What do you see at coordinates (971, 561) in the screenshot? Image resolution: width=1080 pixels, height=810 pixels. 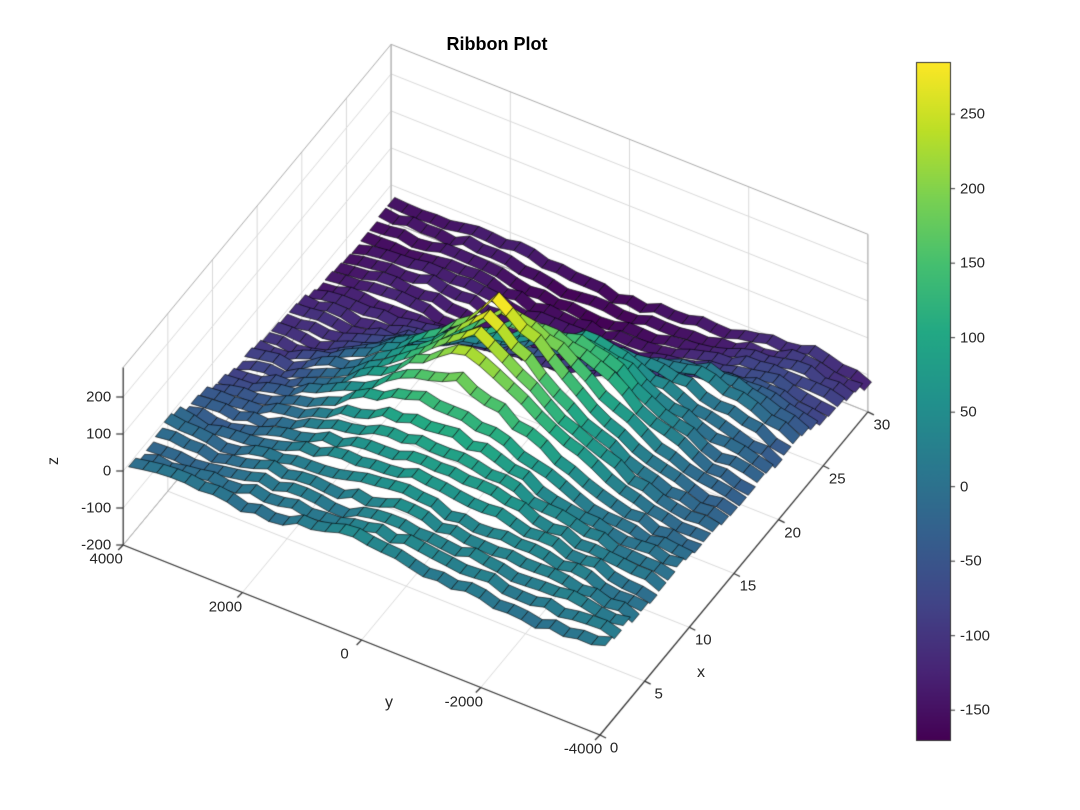 I see `colorbar-tick-label: -50` at bounding box center [971, 561].